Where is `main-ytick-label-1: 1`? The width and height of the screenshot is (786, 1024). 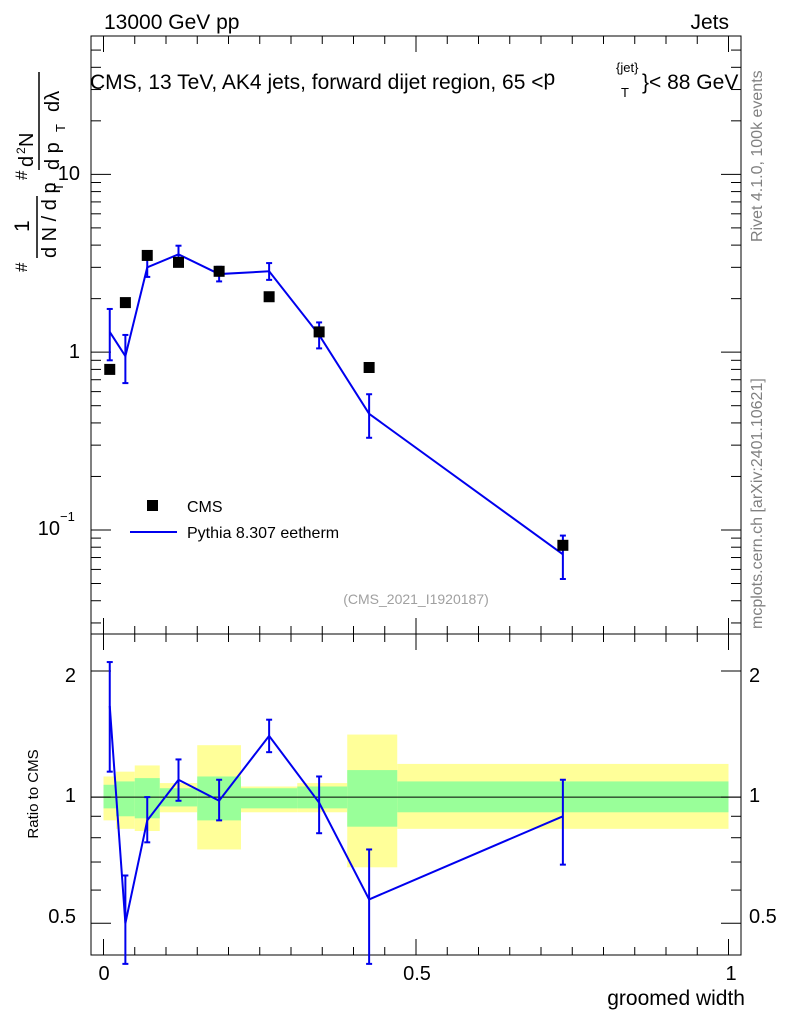
main-ytick-label-1: 1 is located at coordinates (74, 352).